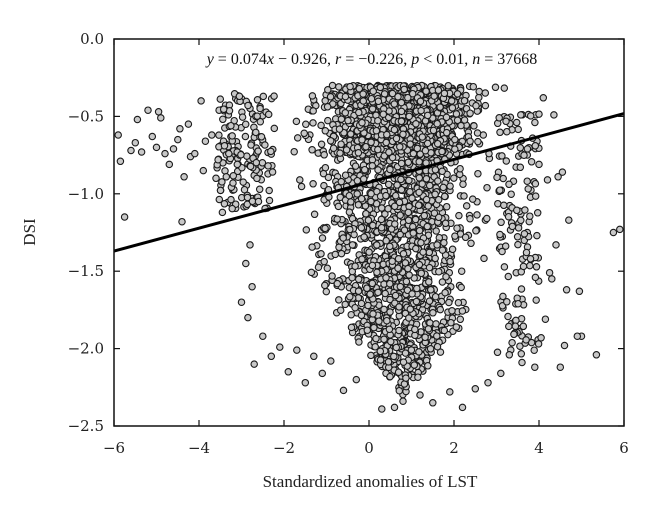  I want to click on x-tick-label: −6, so click(114, 448).